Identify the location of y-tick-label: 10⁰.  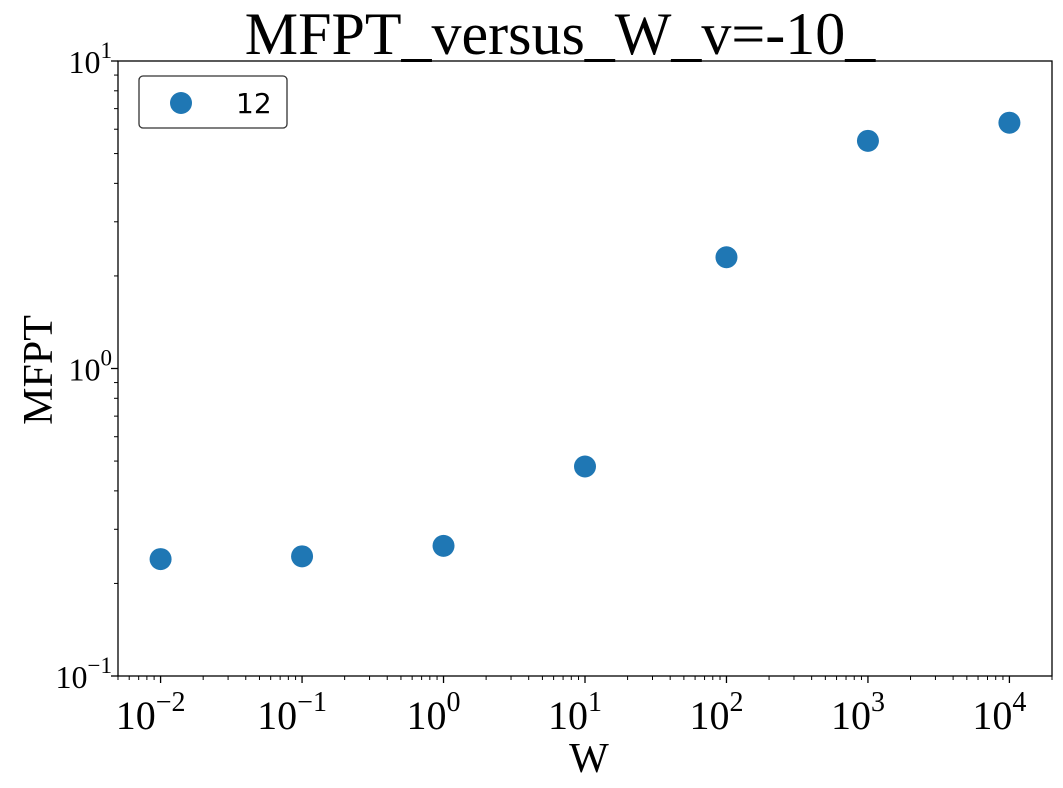
(91, 367).